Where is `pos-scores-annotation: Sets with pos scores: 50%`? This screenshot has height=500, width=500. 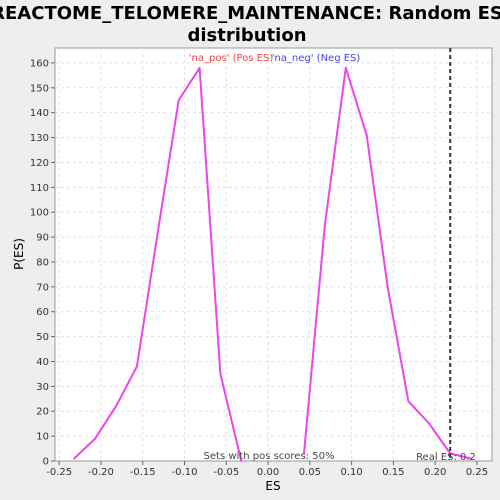
pos-scores-annotation: Sets with pos scores: 50% is located at coordinates (269, 456).